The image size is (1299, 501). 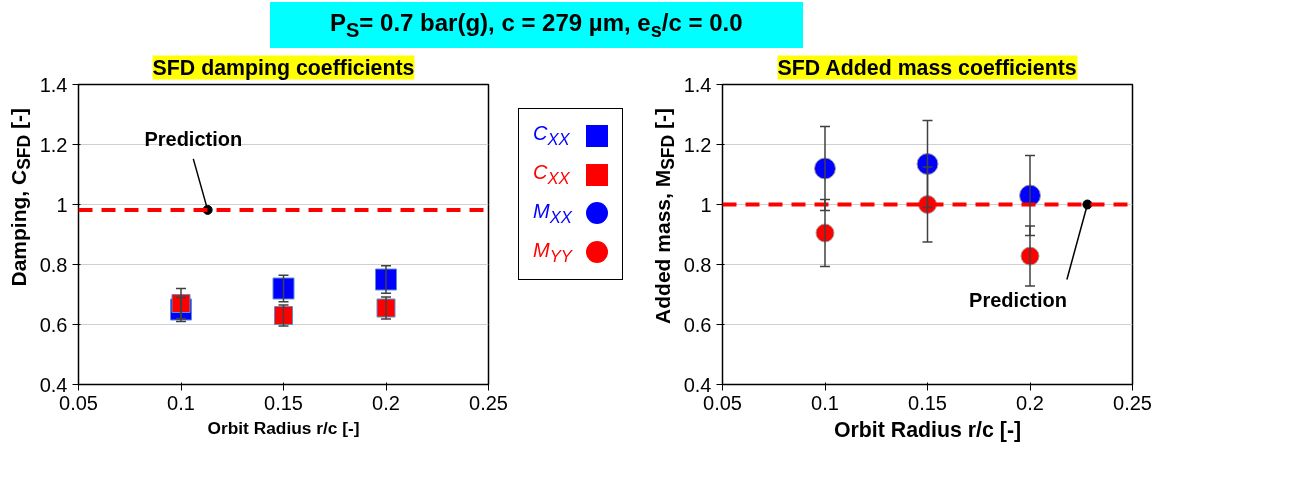 I want to click on text: M$_{YY}$, so click(x=552, y=252).